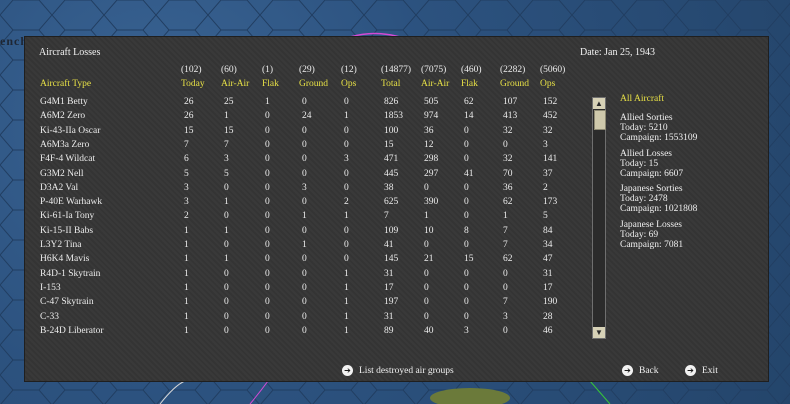 Image resolution: width=790 pixels, height=404 pixels. Describe the element at coordinates (429, 259) in the screenshot. I see `loss-value-cell: 21` at that location.